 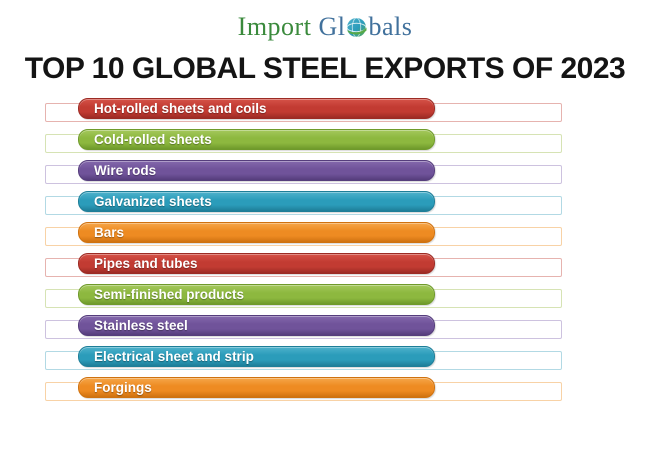 I want to click on logo-text-globals: Gl bals, so click(x=365, y=26).